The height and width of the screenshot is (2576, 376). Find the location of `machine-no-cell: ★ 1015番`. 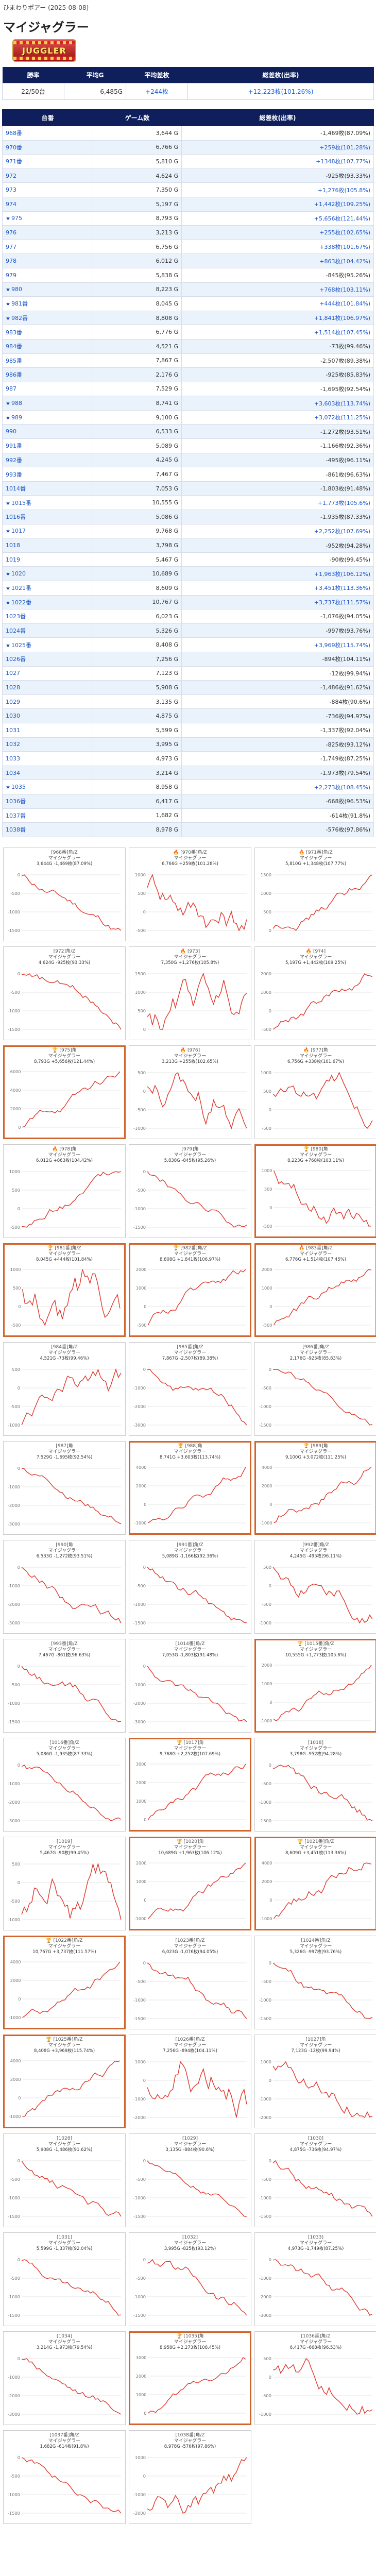

machine-no-cell: ★ 1015番 is located at coordinates (47, 503).